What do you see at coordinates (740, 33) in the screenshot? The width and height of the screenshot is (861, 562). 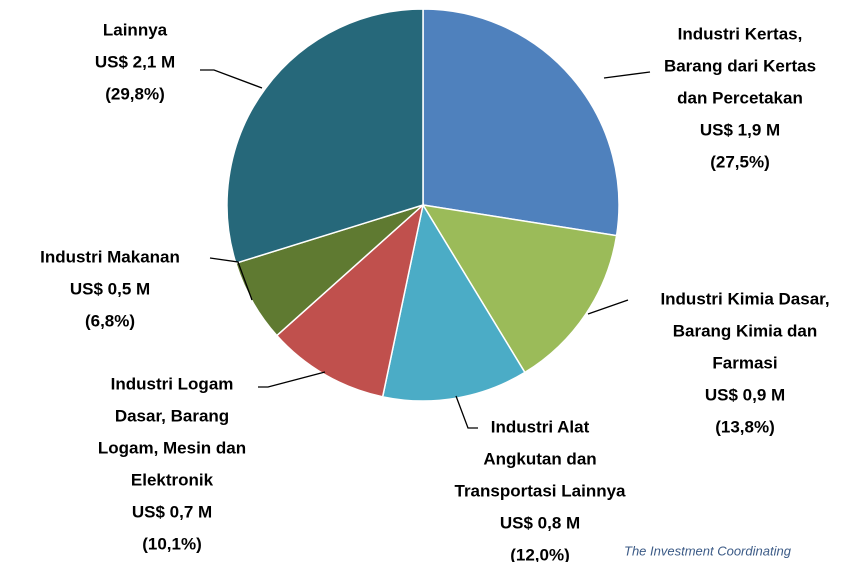 I see `slice-label: Industri Kertas,` at bounding box center [740, 33].